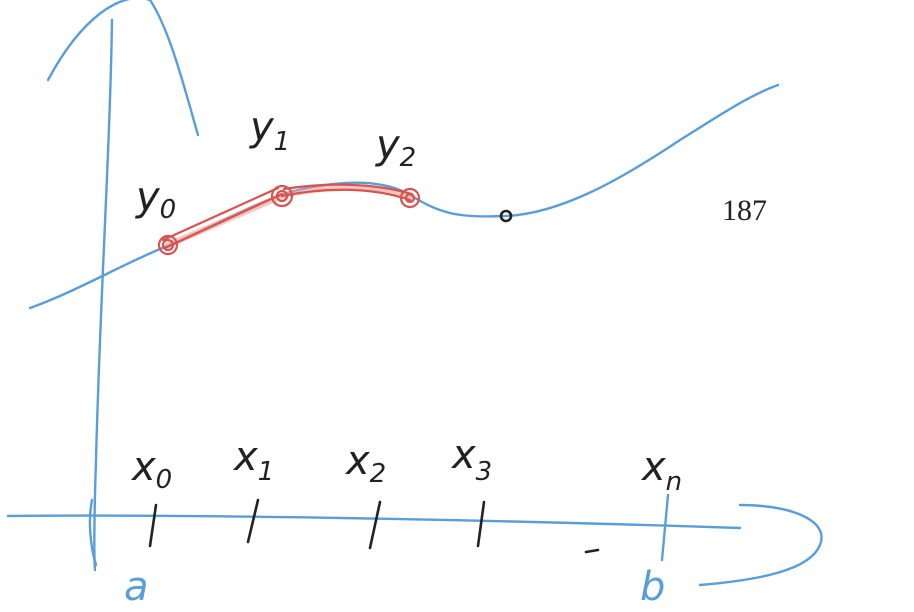 Image resolution: width=914 pixels, height=612 pixels. What do you see at coordinates (410, 198) in the screenshot?
I see `point-y2` at bounding box center [410, 198].